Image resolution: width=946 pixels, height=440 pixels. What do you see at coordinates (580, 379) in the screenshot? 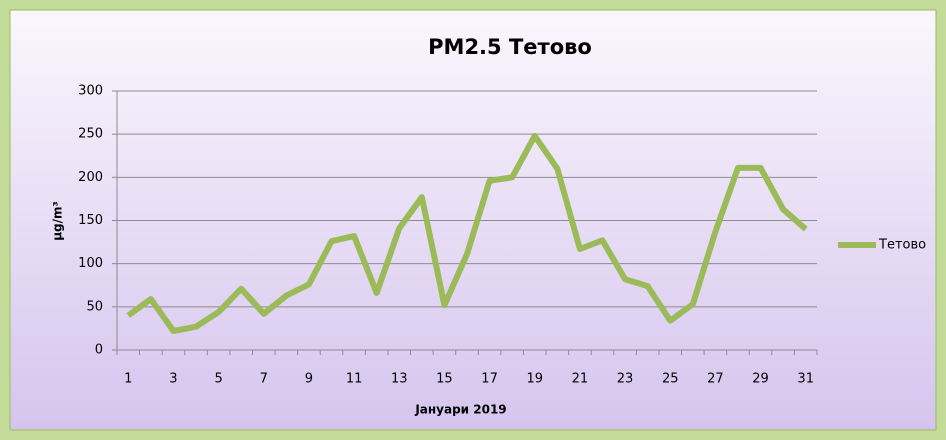
I see `x-tick-label: 21` at bounding box center [580, 379].